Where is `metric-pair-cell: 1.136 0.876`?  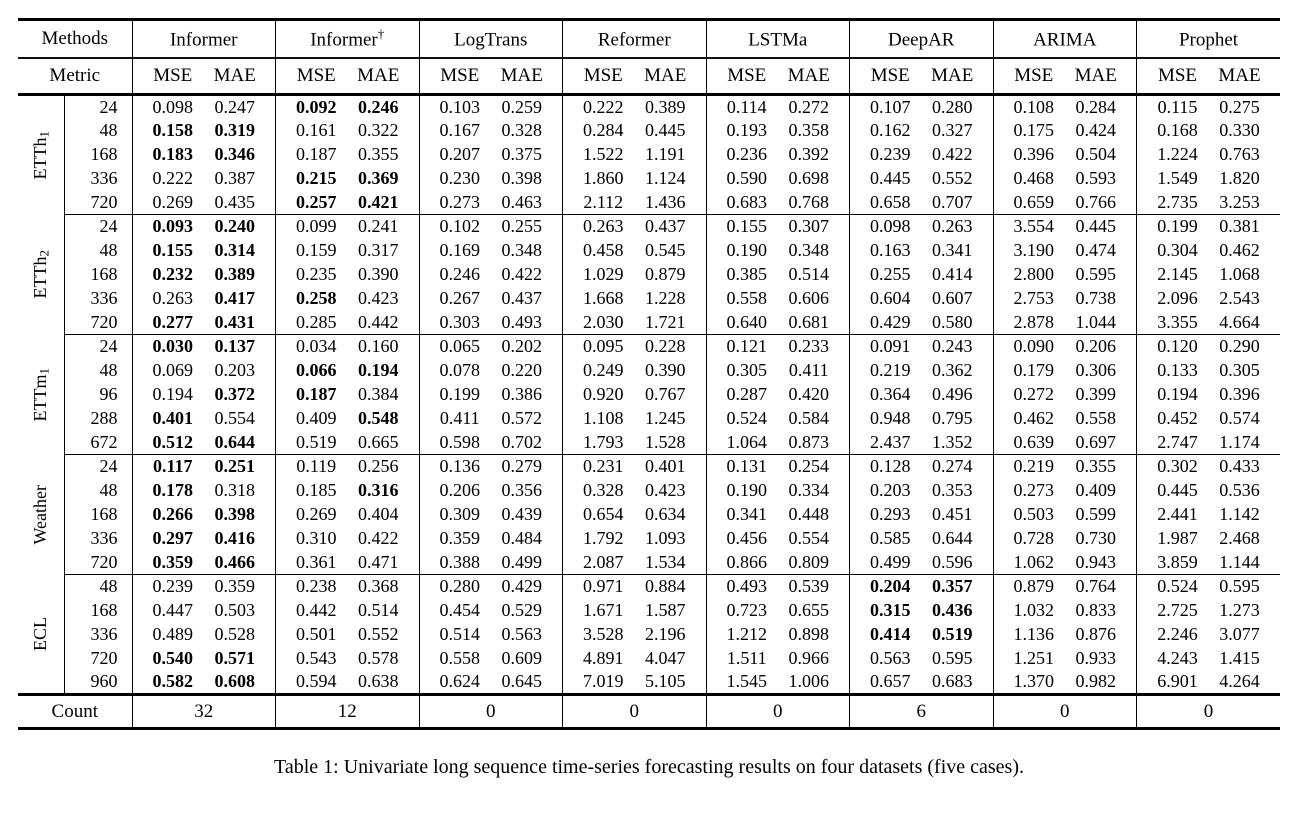 metric-pair-cell: 1.136 0.876 is located at coordinates (1064, 634).